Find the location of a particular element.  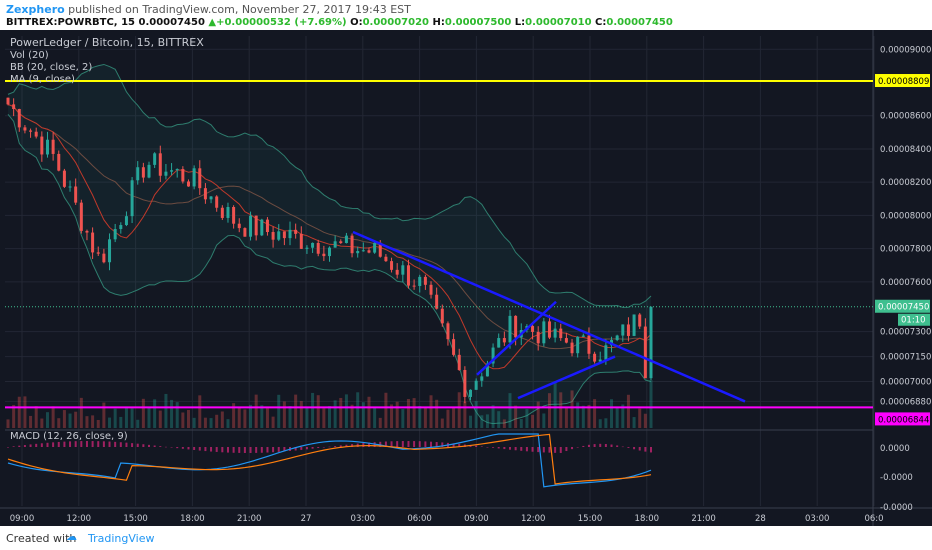

tradingview-link: TradingView is located at coordinates (121, 538).